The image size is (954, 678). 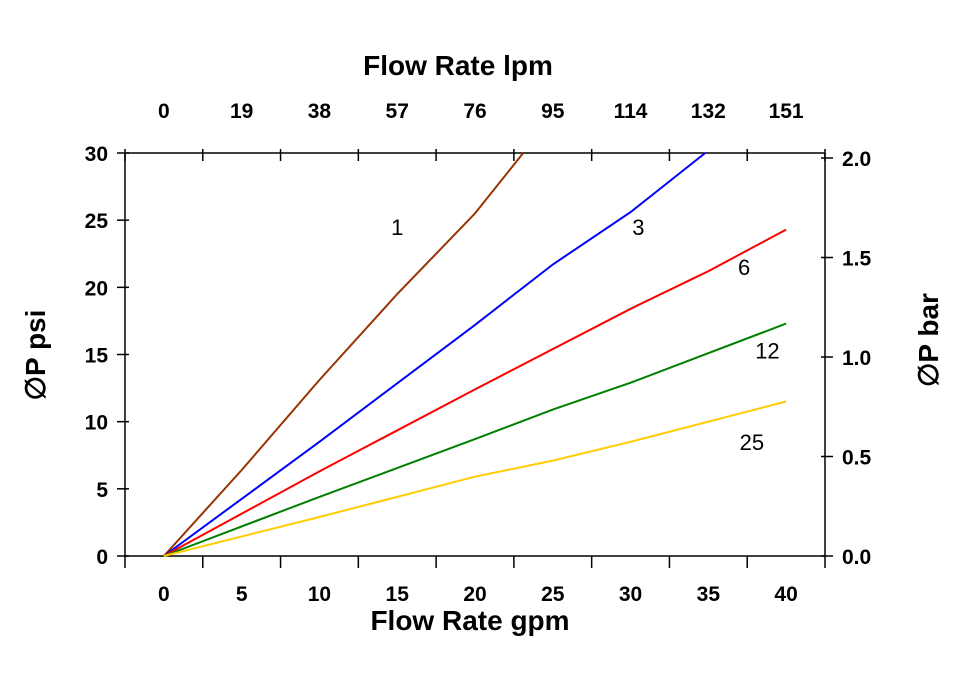 What do you see at coordinates (553, 594) in the screenshot?
I see `x-tick-label: 25` at bounding box center [553, 594].